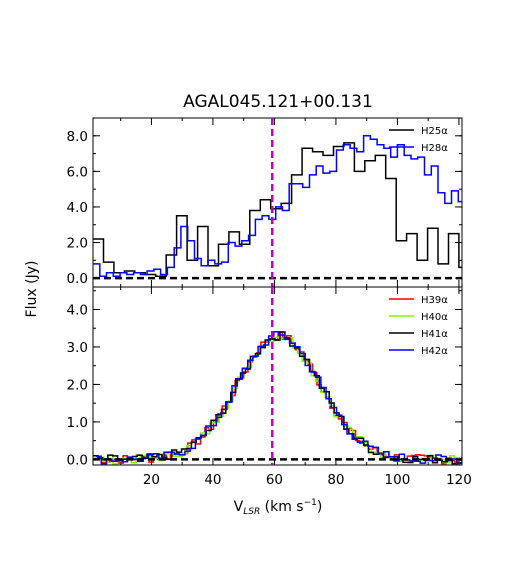  What do you see at coordinates (310, 503) in the screenshot?
I see `x-axis-label-sup: −1` at bounding box center [310, 503].